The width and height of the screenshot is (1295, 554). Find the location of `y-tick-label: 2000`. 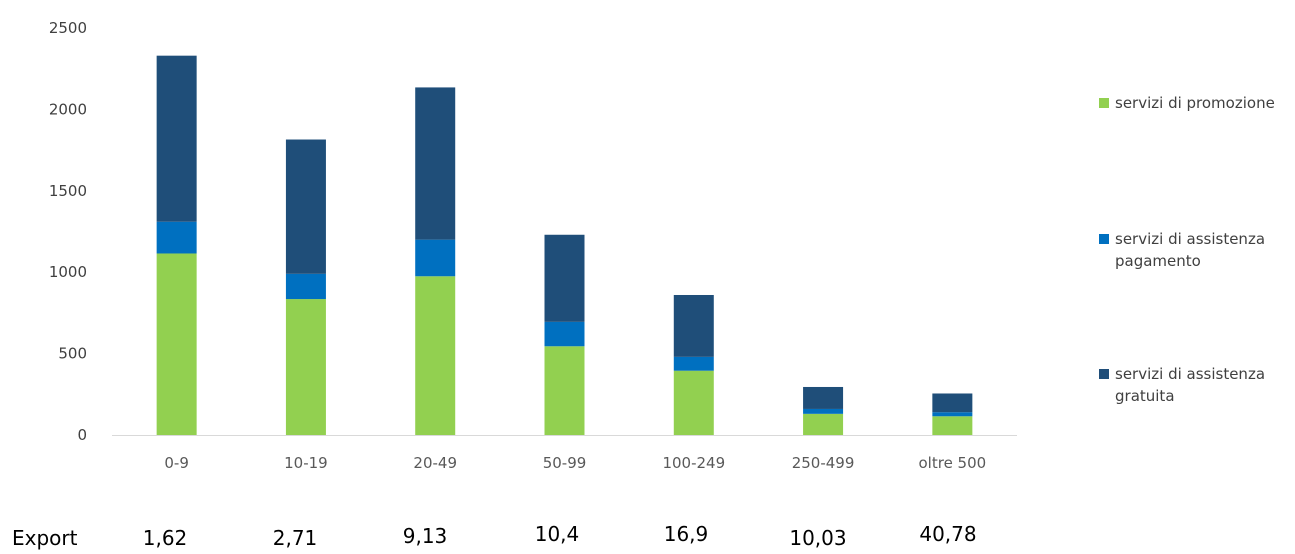

y-tick-label: 2000 is located at coordinates (68, 109).